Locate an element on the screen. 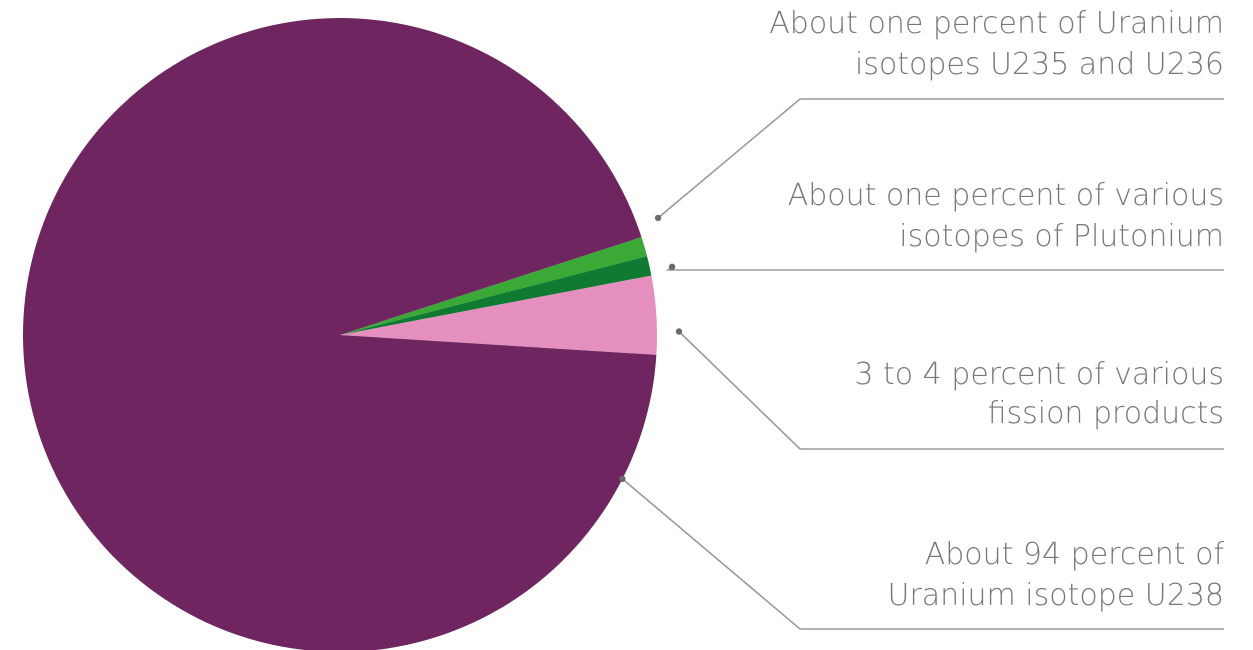  slice-label-line: fission products is located at coordinates (1106, 413).